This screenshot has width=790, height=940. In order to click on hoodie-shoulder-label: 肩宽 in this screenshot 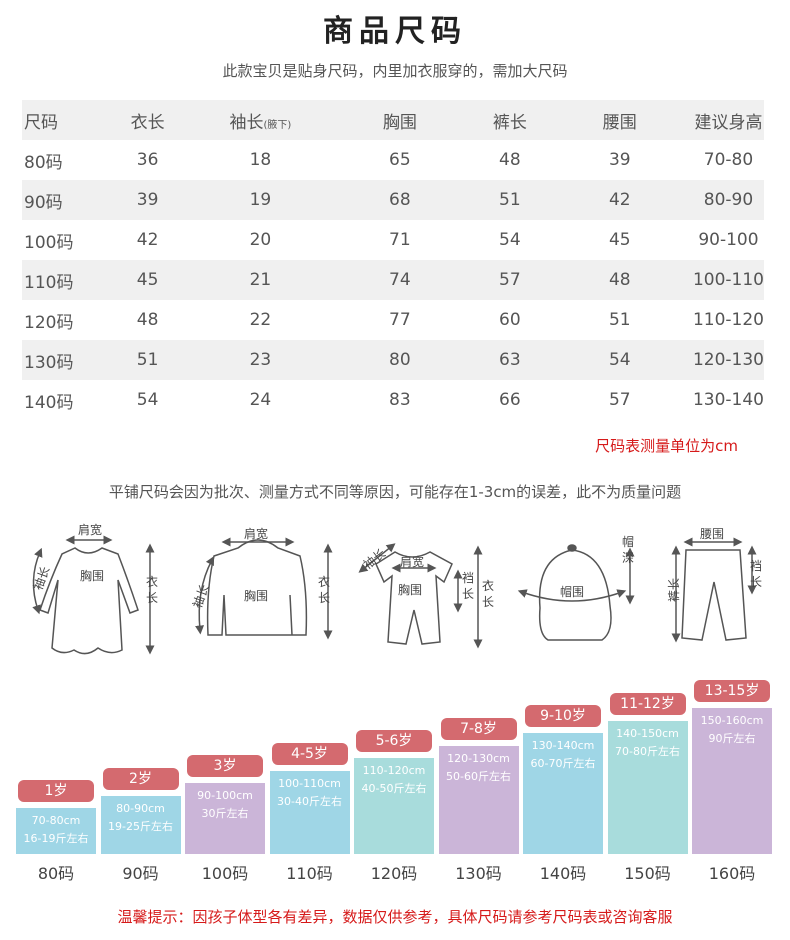, I will do `click(256, 533)`.